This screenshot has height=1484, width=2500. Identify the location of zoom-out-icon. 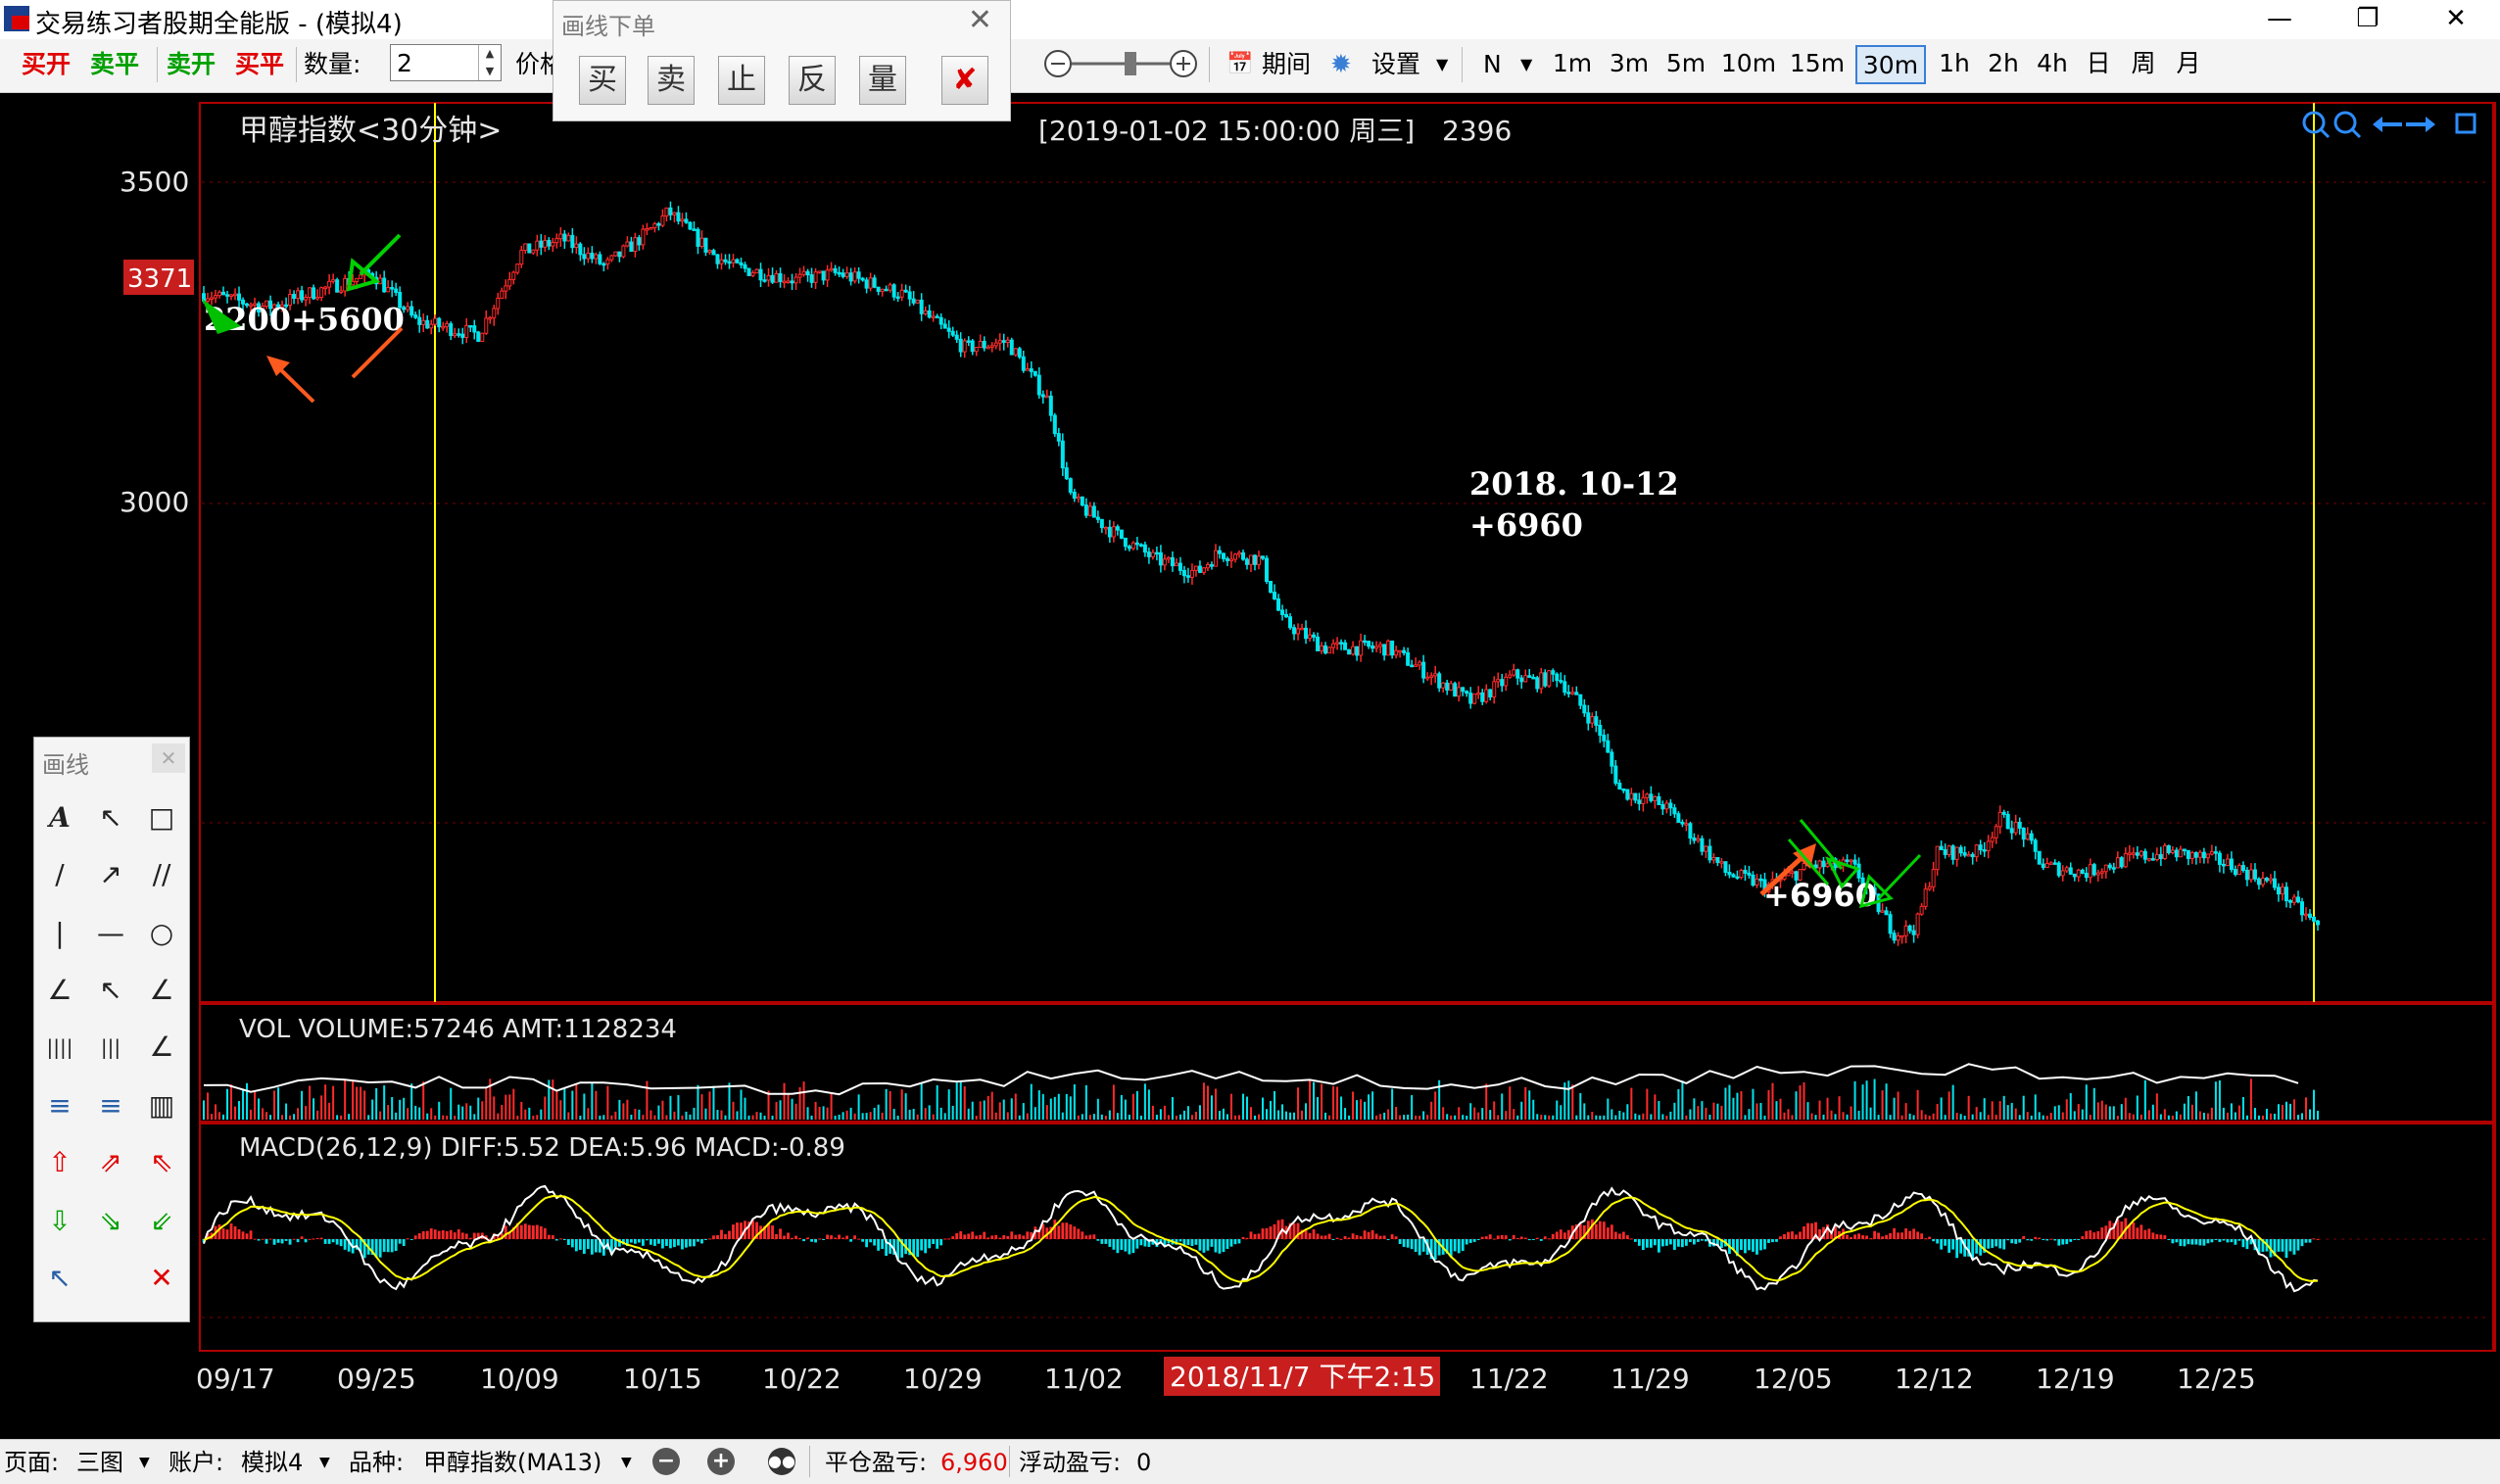
(2347, 125).